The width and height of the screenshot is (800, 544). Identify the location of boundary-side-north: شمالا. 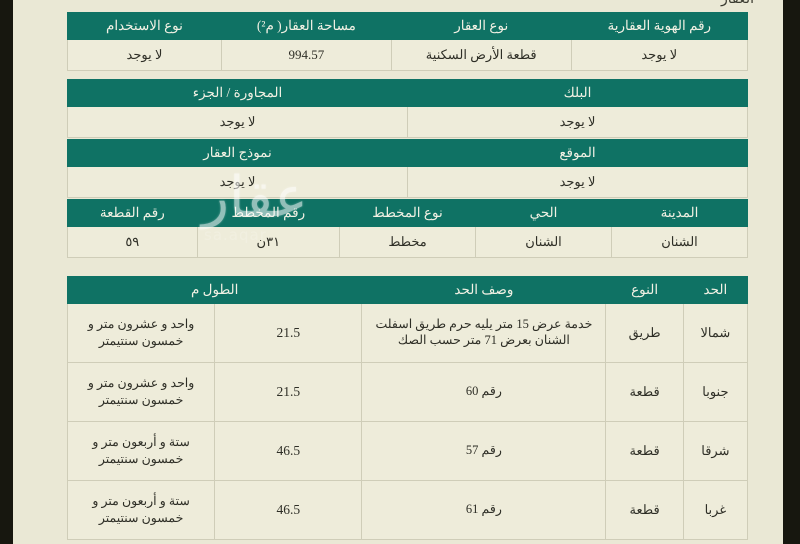
(715, 333).